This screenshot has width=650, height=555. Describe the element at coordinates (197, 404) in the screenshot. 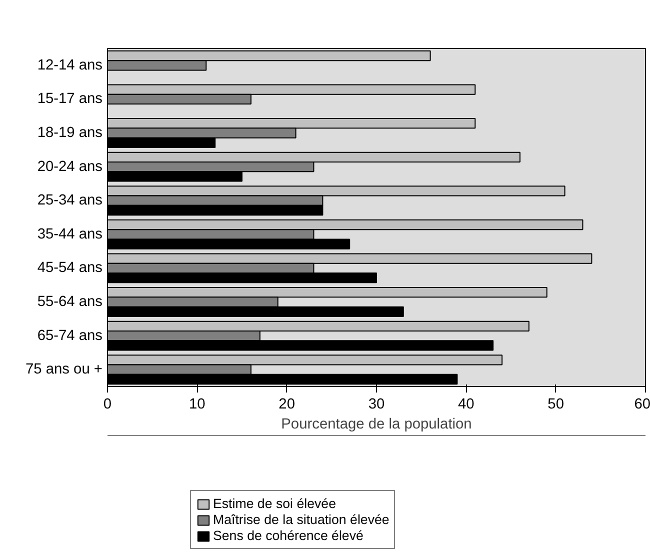

I see `x-tick-label: 10` at that location.